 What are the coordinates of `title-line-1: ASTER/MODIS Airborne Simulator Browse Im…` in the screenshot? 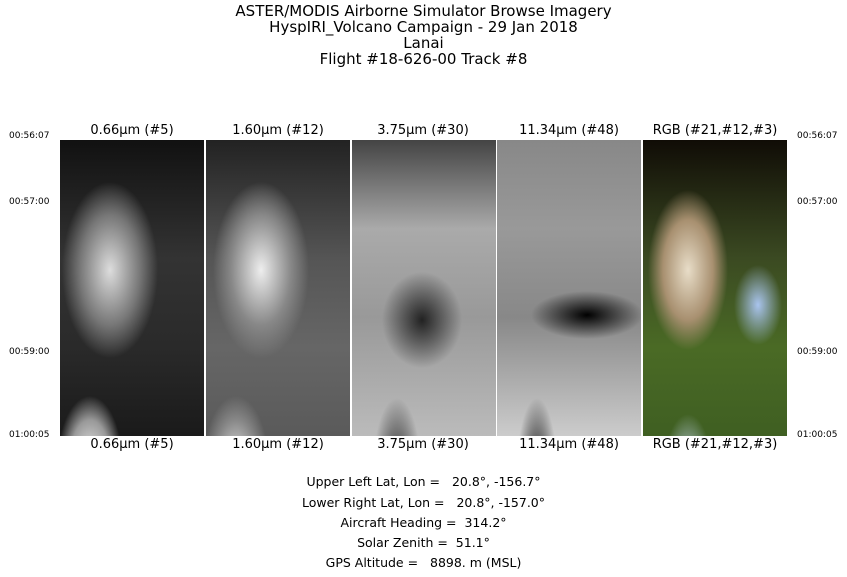 It's located at (423, 11).